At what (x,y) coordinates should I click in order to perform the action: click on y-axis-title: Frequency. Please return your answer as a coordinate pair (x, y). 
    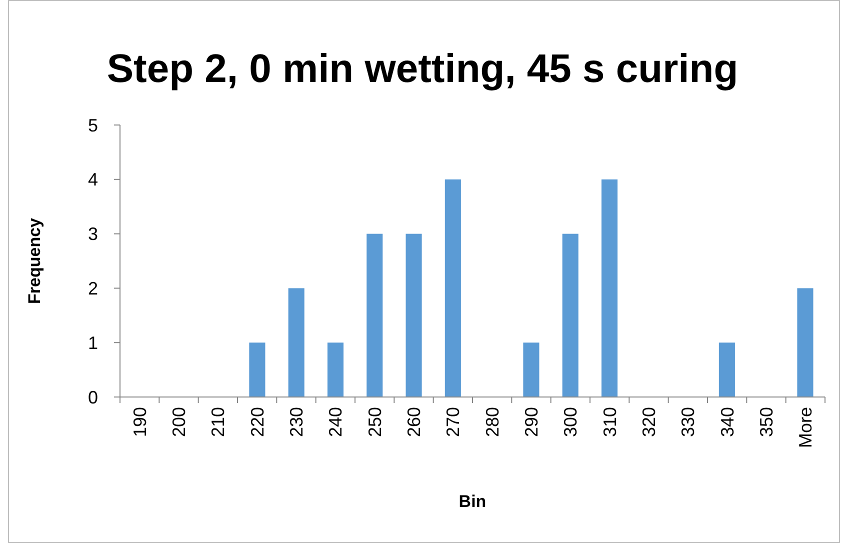
    Looking at the image, I should click on (34, 260).